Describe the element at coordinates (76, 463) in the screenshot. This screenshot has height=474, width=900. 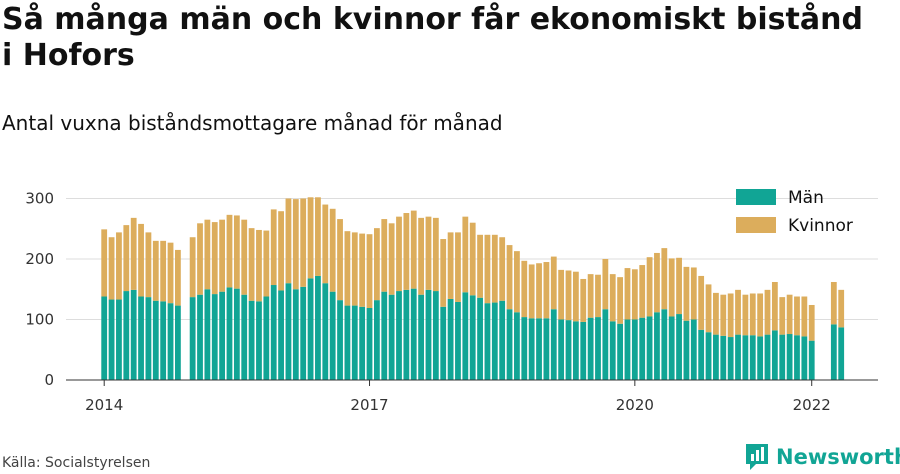
I see `source-note: Källa: Socialstyrelsen` at that location.